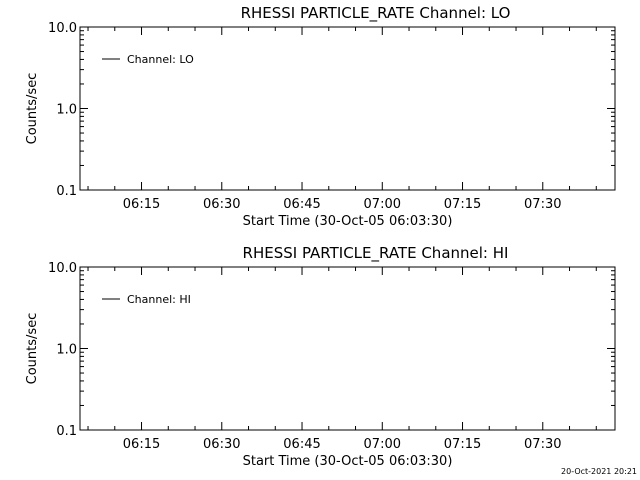  I want to click on creation-timestamp: 20-Oct-2021 20:21, so click(599, 471).